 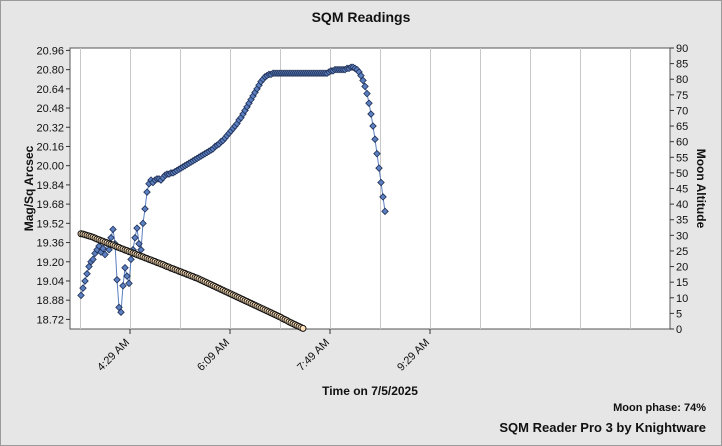 I want to click on y2-tick-label: 70, so click(x=682, y=111).